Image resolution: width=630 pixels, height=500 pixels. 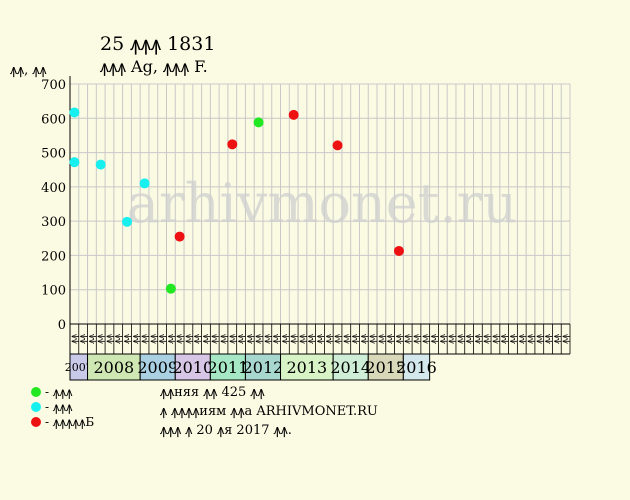 What do you see at coordinates (53, 154) in the screenshot?
I see `y-tick-label: 500` at bounding box center [53, 154].